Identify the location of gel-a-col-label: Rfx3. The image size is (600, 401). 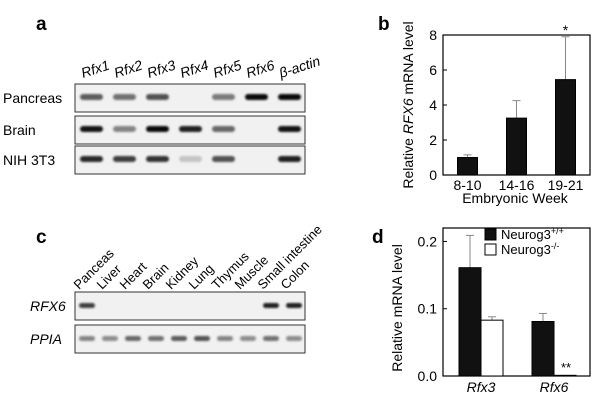
(161, 69).